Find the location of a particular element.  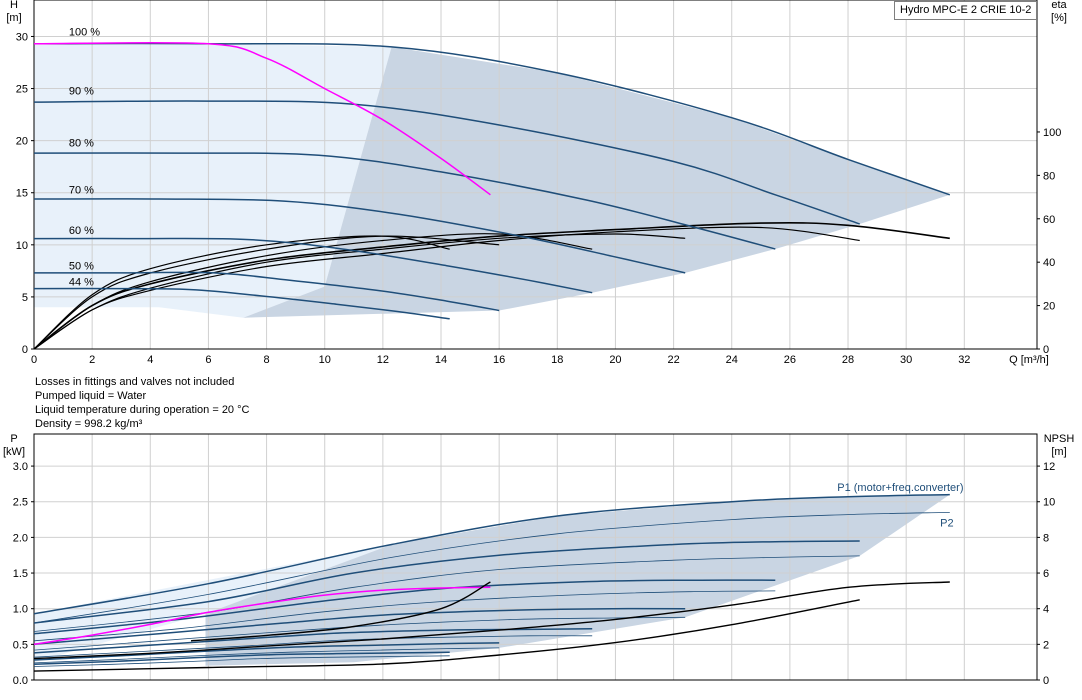

power-y-tick-label: 1.5 is located at coordinates (20, 574).